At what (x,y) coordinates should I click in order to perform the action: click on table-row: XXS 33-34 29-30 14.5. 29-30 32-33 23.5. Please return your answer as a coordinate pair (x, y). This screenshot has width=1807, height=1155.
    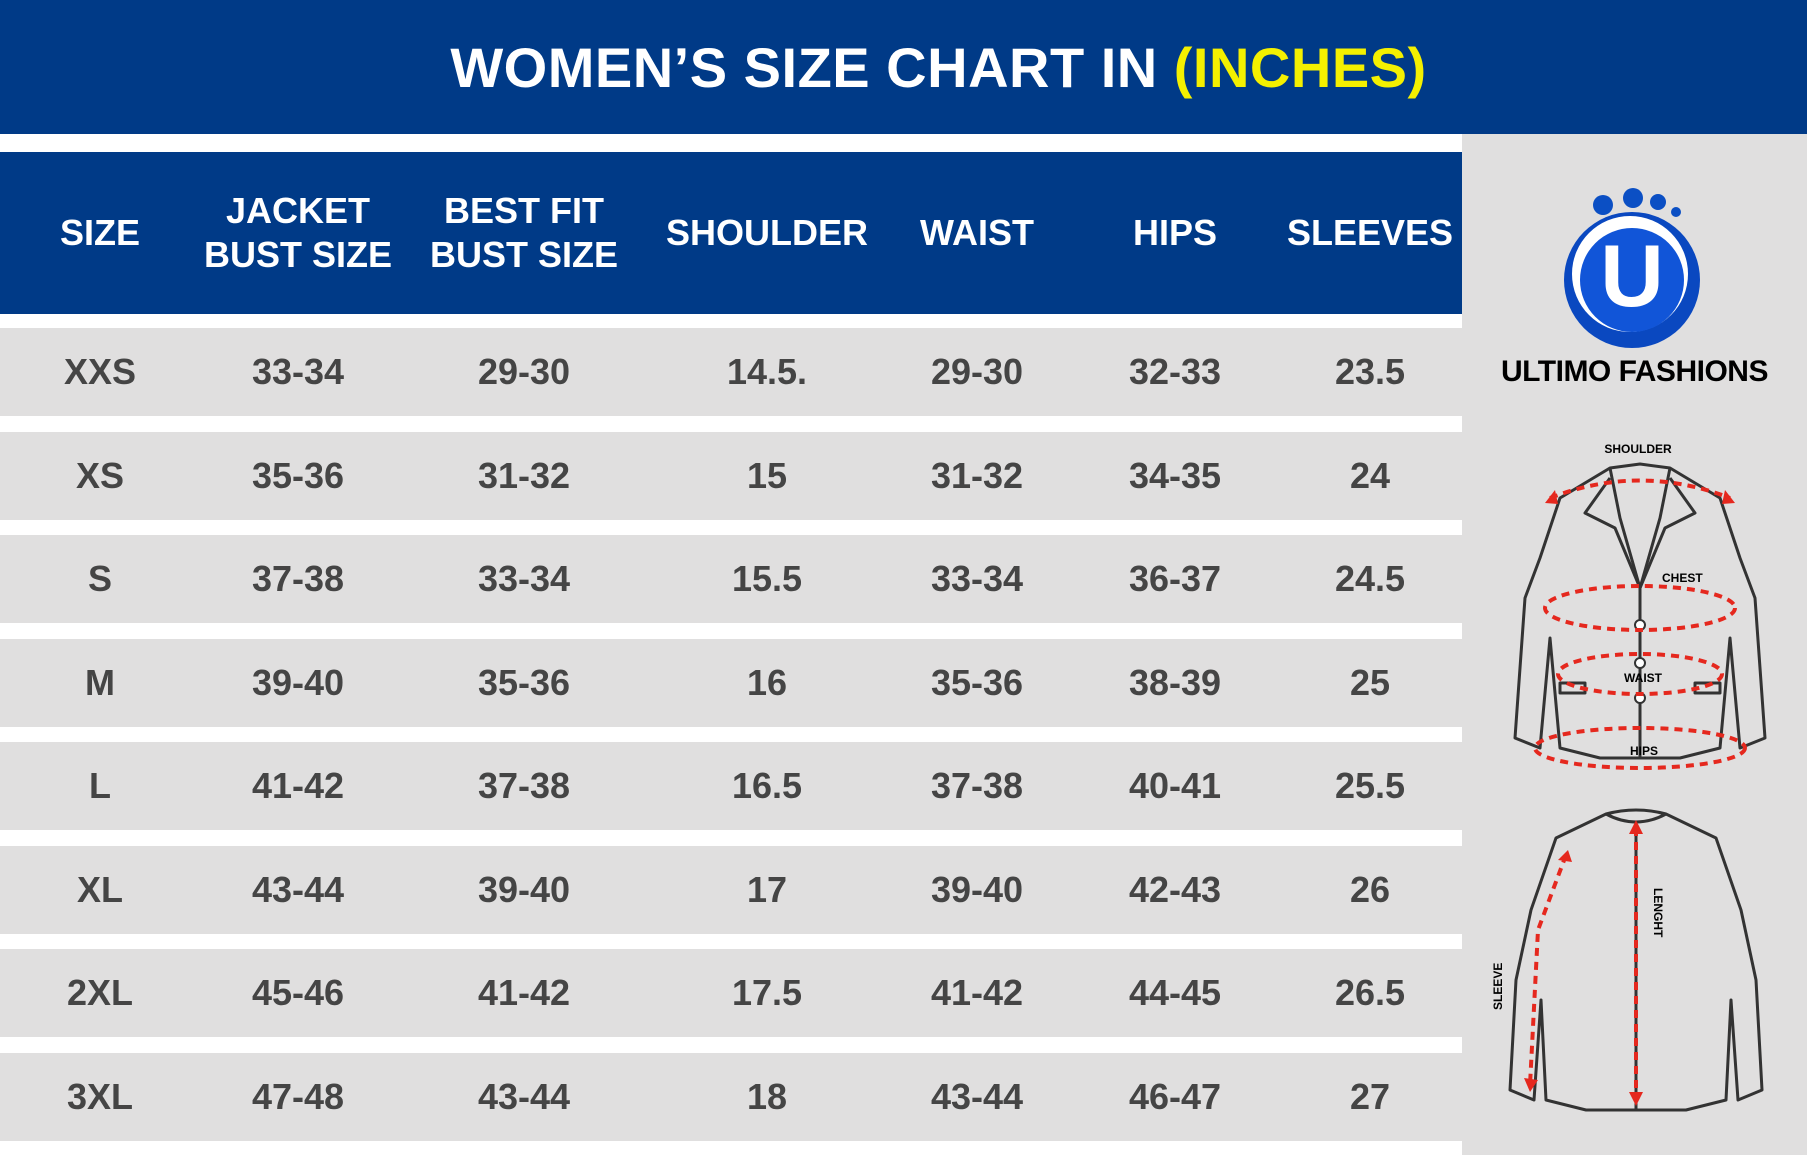
    Looking at the image, I should click on (731, 372).